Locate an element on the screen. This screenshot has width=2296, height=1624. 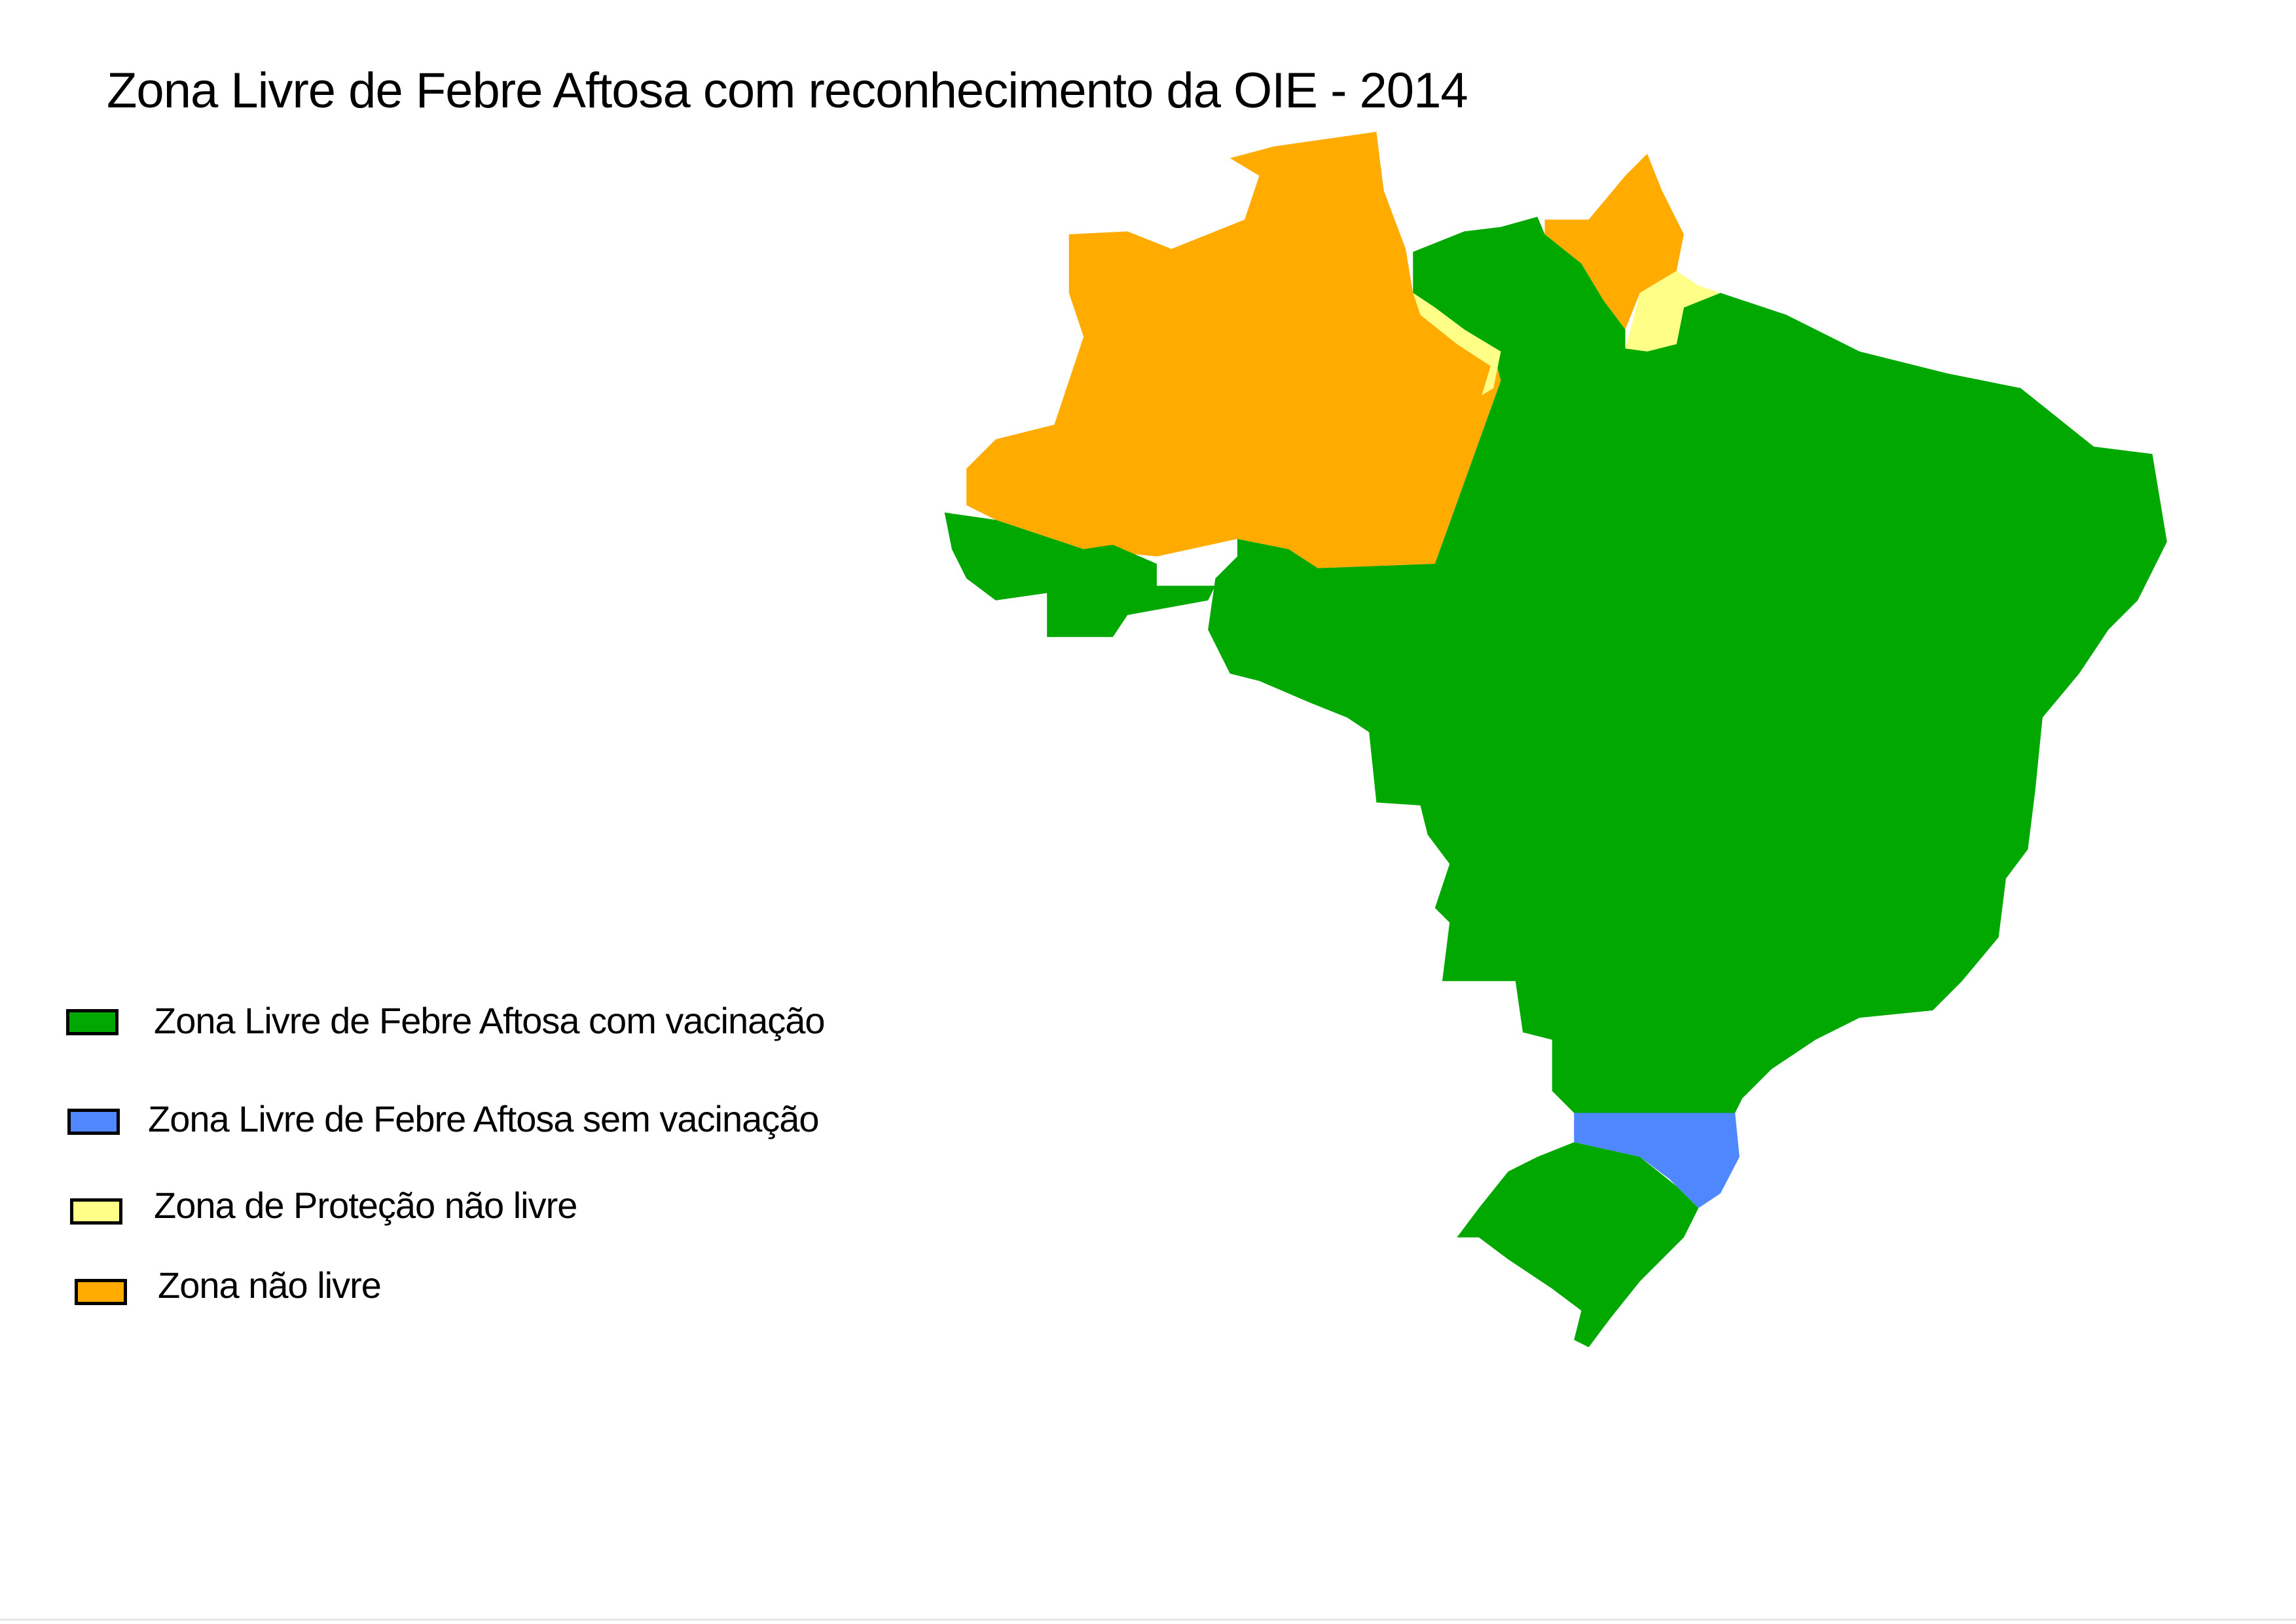
region-yellow-strip is located at coordinates (1457, 344).